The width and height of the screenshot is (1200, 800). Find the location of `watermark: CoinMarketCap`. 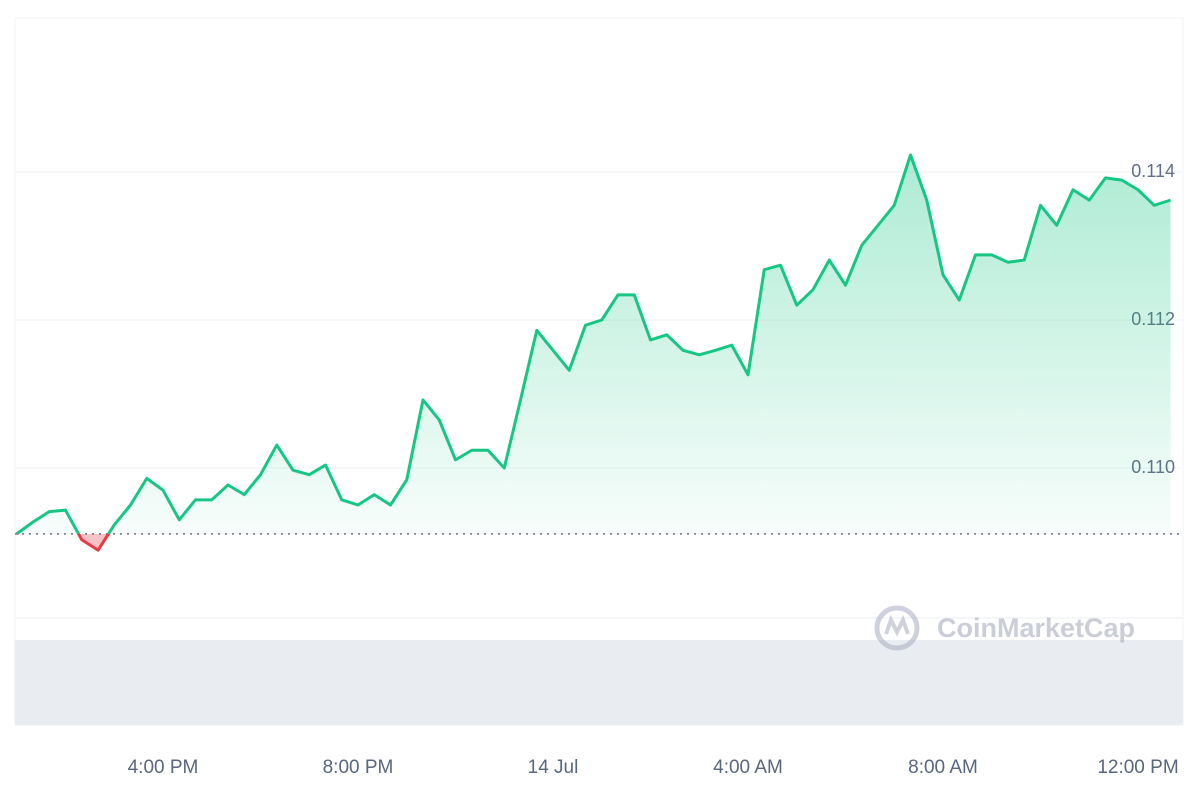

watermark: CoinMarketCap is located at coordinates (1036, 628).